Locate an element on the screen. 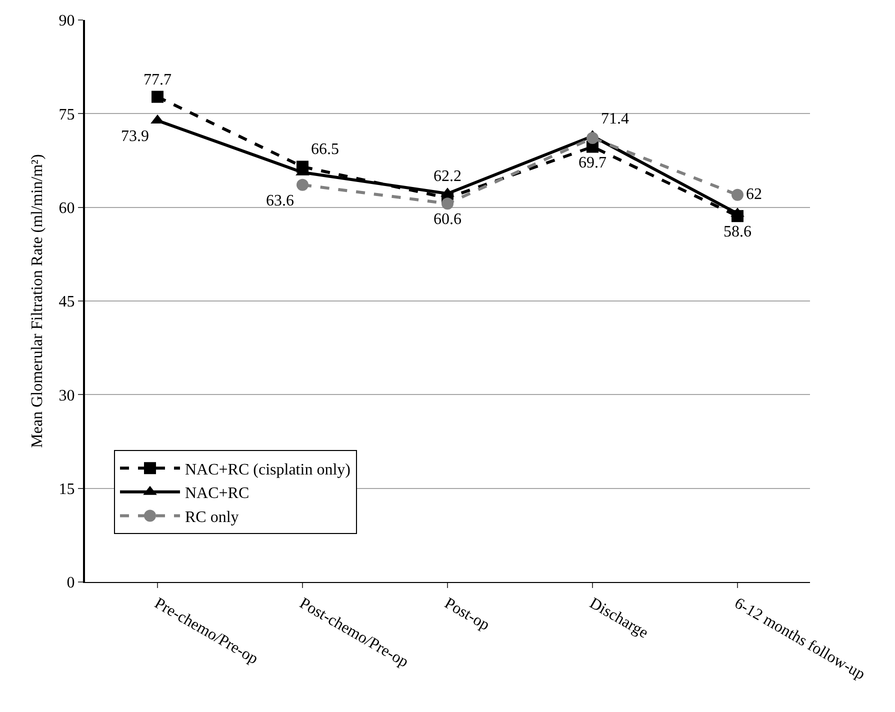 The width and height of the screenshot is (895, 712). legend-label: NAC+RC is located at coordinates (217, 493).